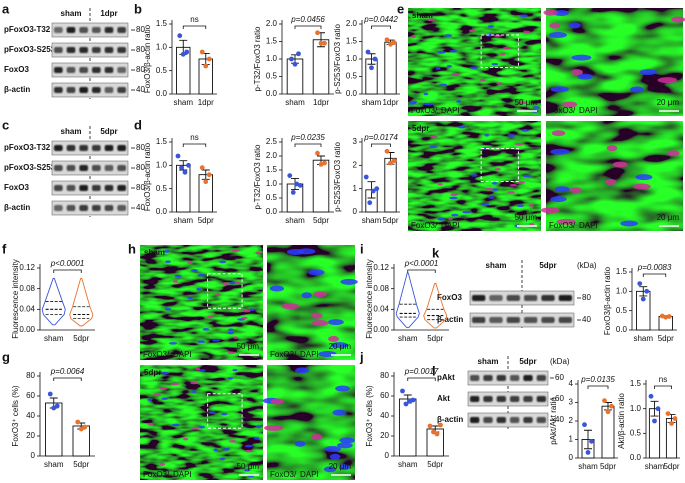  What do you see at coordinates (588, 110) in the screenshot?
I see `stain-dapi: DAPI` at bounding box center [588, 110].